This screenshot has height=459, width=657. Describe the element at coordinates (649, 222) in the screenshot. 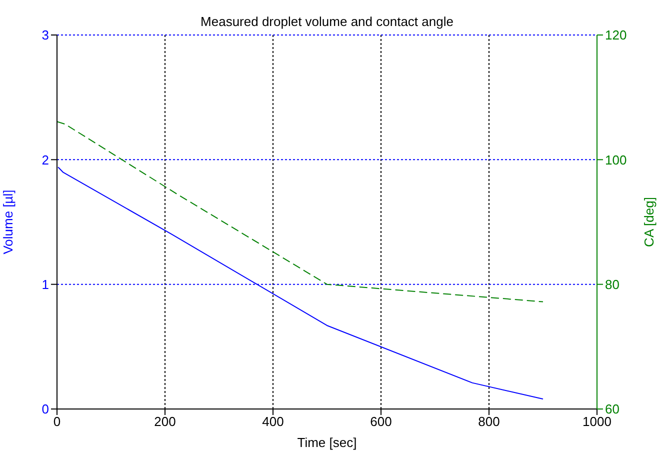

I see `y2-axis-title: CA [deg]` at that location.